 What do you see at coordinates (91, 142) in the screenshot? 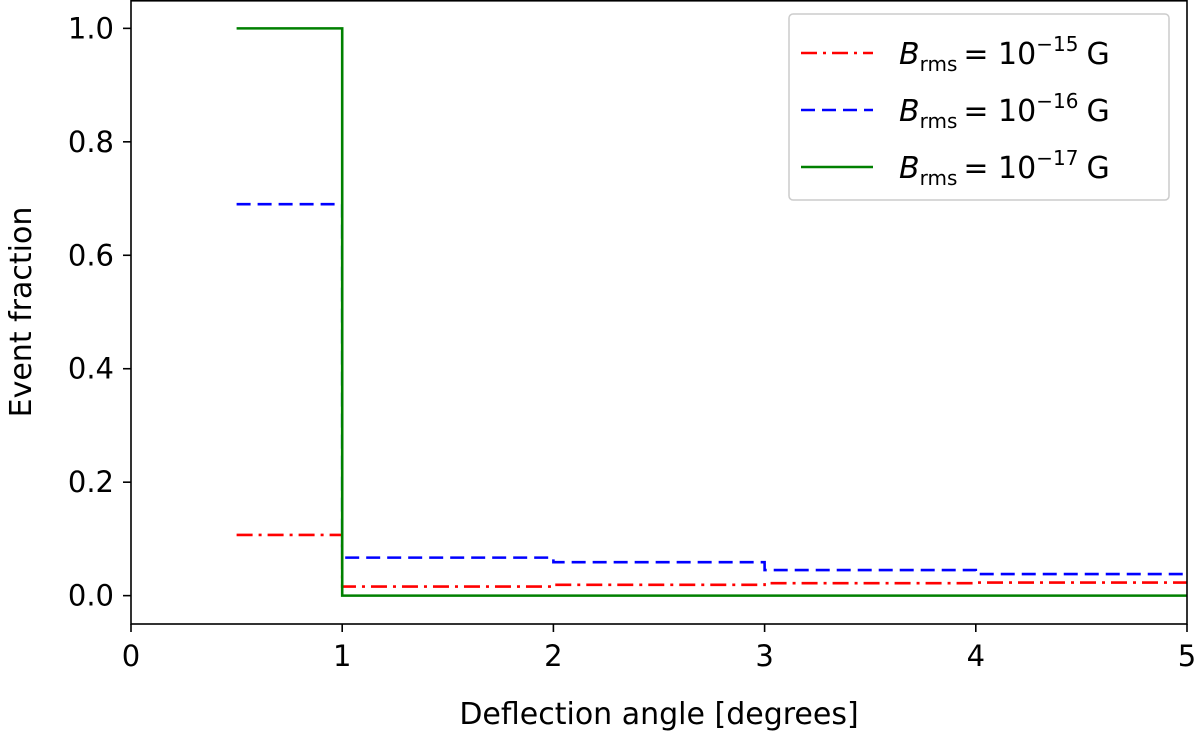
I see `y-tick-label: 0.8` at bounding box center [91, 142].